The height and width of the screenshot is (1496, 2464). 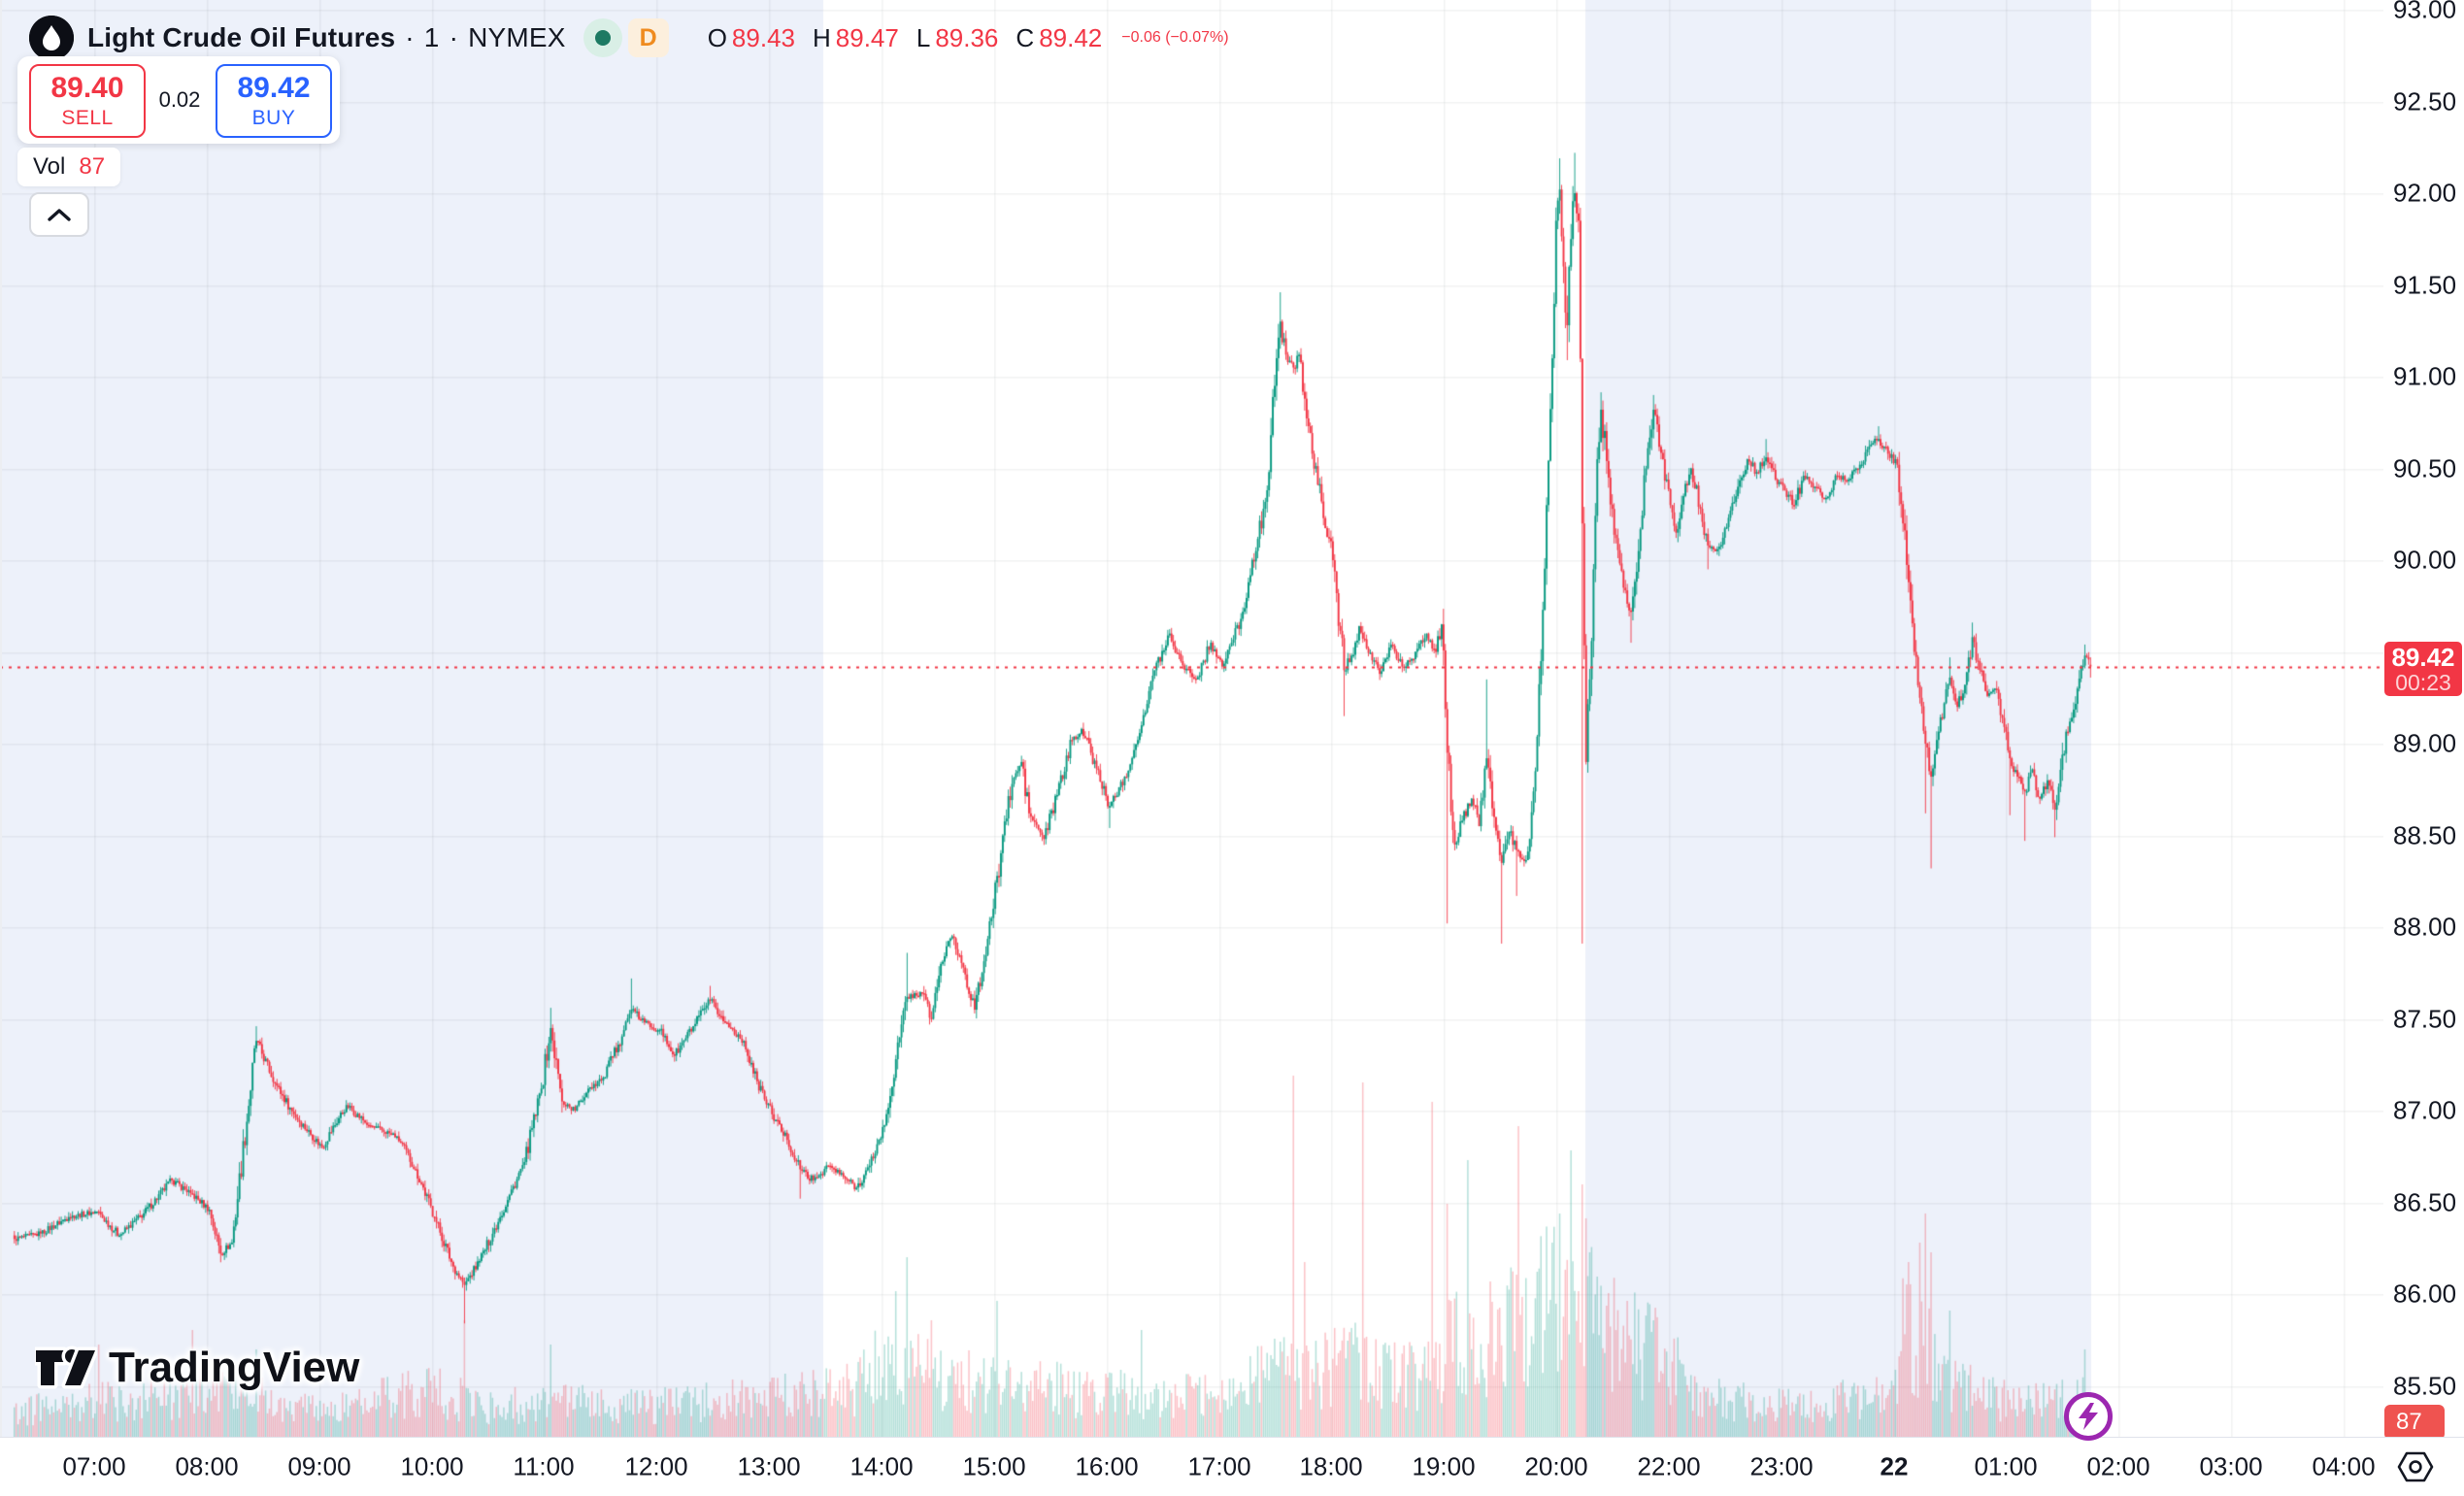 What do you see at coordinates (2425, 1201) in the screenshot?
I see `price-axis-label: 86.50` at bounding box center [2425, 1201].